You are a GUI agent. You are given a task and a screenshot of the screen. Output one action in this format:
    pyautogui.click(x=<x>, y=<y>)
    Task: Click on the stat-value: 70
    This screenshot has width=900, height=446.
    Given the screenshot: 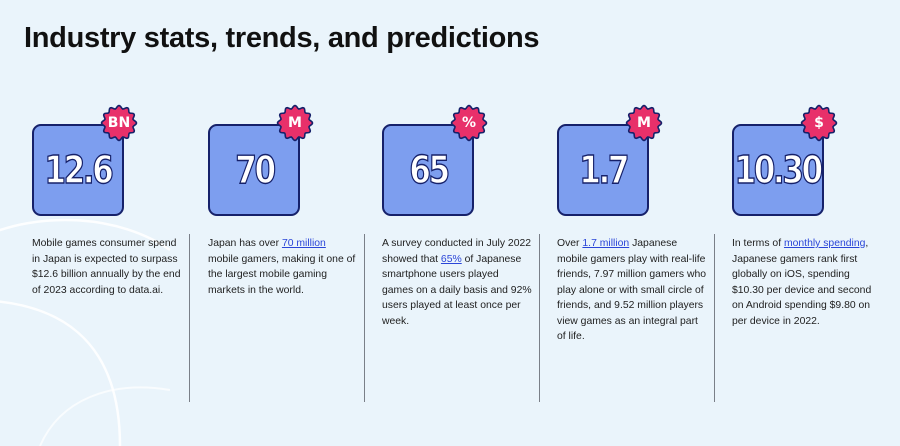 What is the action you would take?
    pyautogui.click(x=255, y=169)
    